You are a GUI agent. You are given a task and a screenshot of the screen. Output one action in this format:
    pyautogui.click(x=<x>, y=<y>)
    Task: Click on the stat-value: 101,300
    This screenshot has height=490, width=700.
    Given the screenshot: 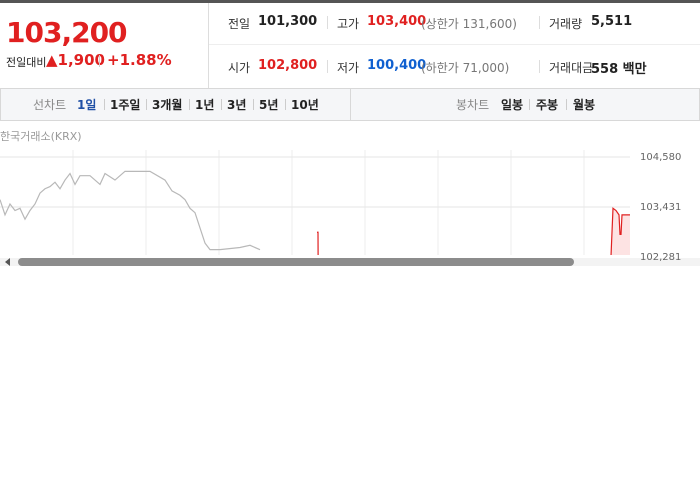 What is the action you would take?
    pyautogui.click(x=288, y=21)
    